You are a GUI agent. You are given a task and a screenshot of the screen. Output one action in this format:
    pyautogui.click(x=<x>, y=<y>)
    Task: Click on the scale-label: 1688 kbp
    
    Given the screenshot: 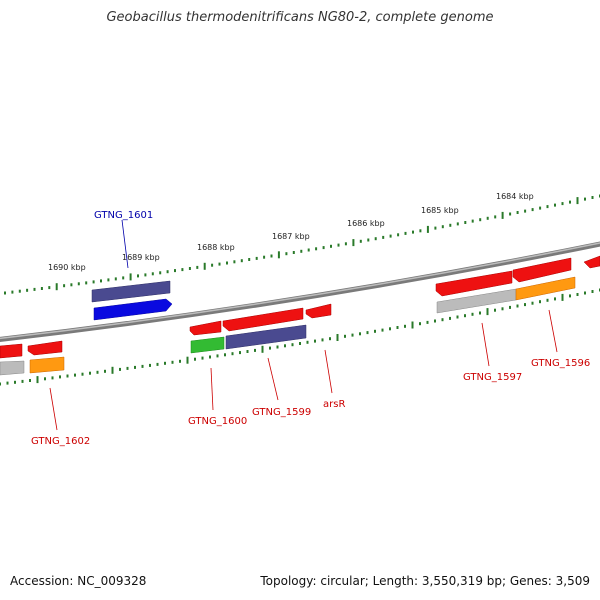 What is the action you would take?
    pyautogui.click(x=216, y=247)
    